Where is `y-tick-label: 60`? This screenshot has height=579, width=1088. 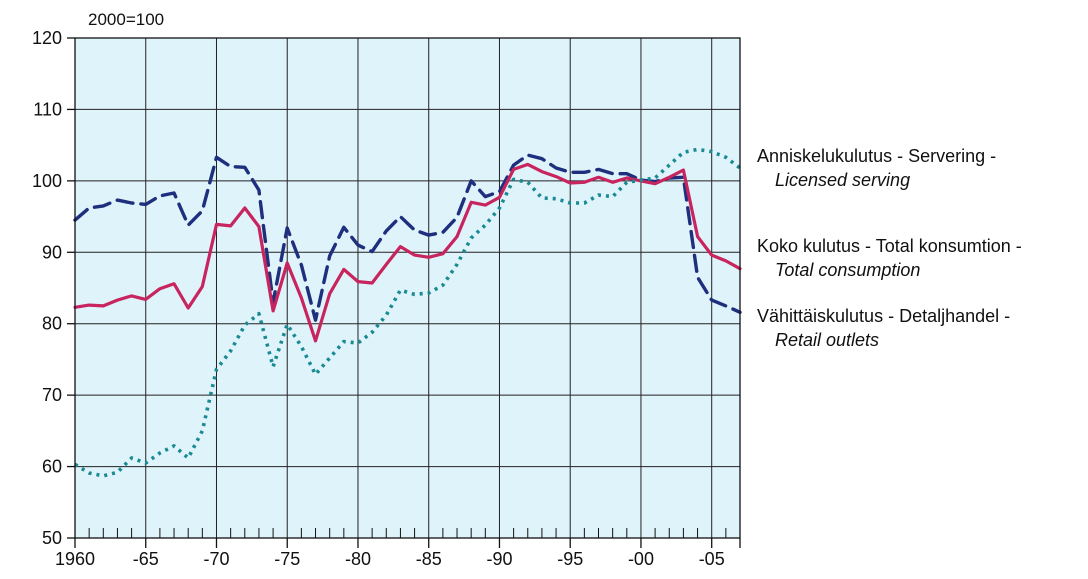 y-tick-label: 60 is located at coordinates (52, 467).